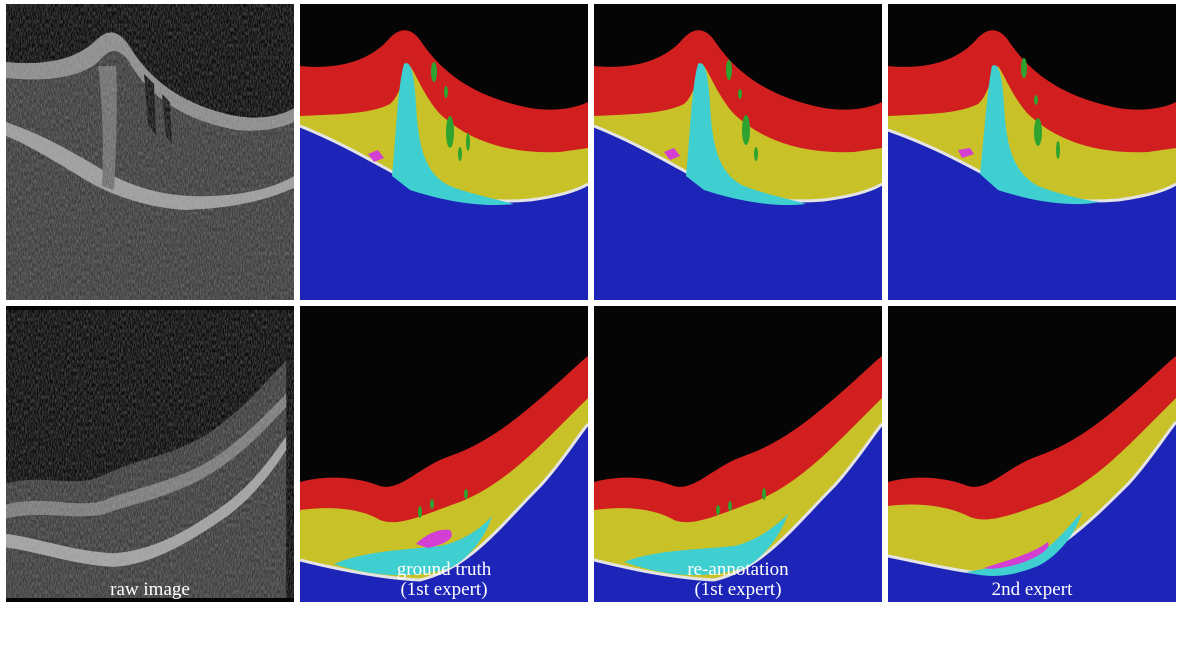 The image size is (1182, 667). Describe the element at coordinates (738, 569) in the screenshot. I see `caption-line-1: re-annotation` at that location.